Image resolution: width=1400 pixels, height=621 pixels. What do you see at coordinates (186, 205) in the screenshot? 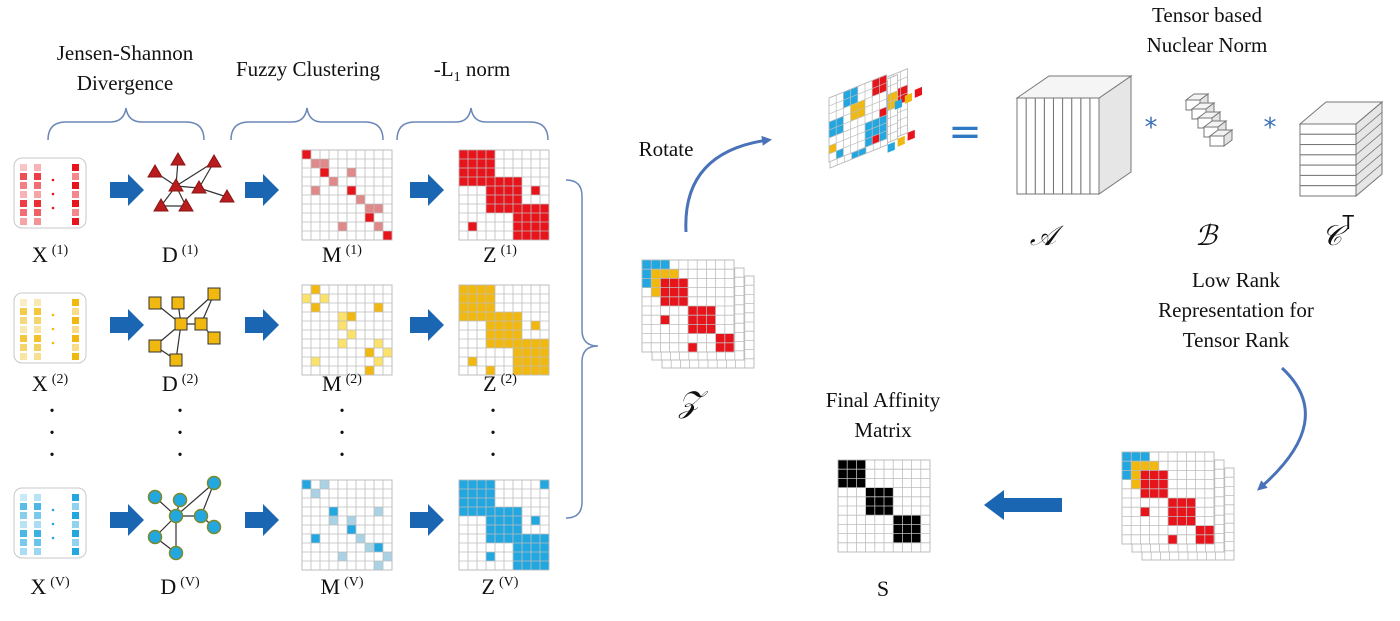
I see `triangle-node` at bounding box center [186, 205].